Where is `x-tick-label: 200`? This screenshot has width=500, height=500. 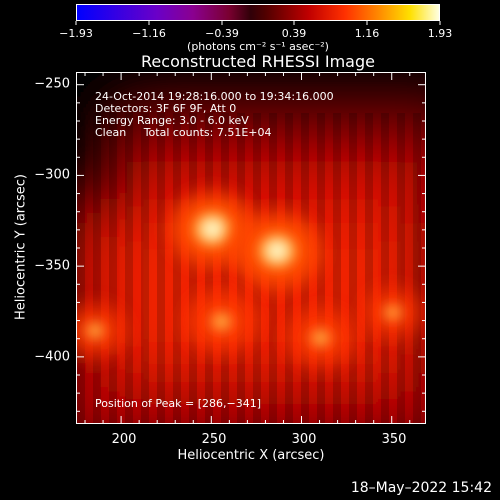
x-tick-label: 200 is located at coordinates (124, 439).